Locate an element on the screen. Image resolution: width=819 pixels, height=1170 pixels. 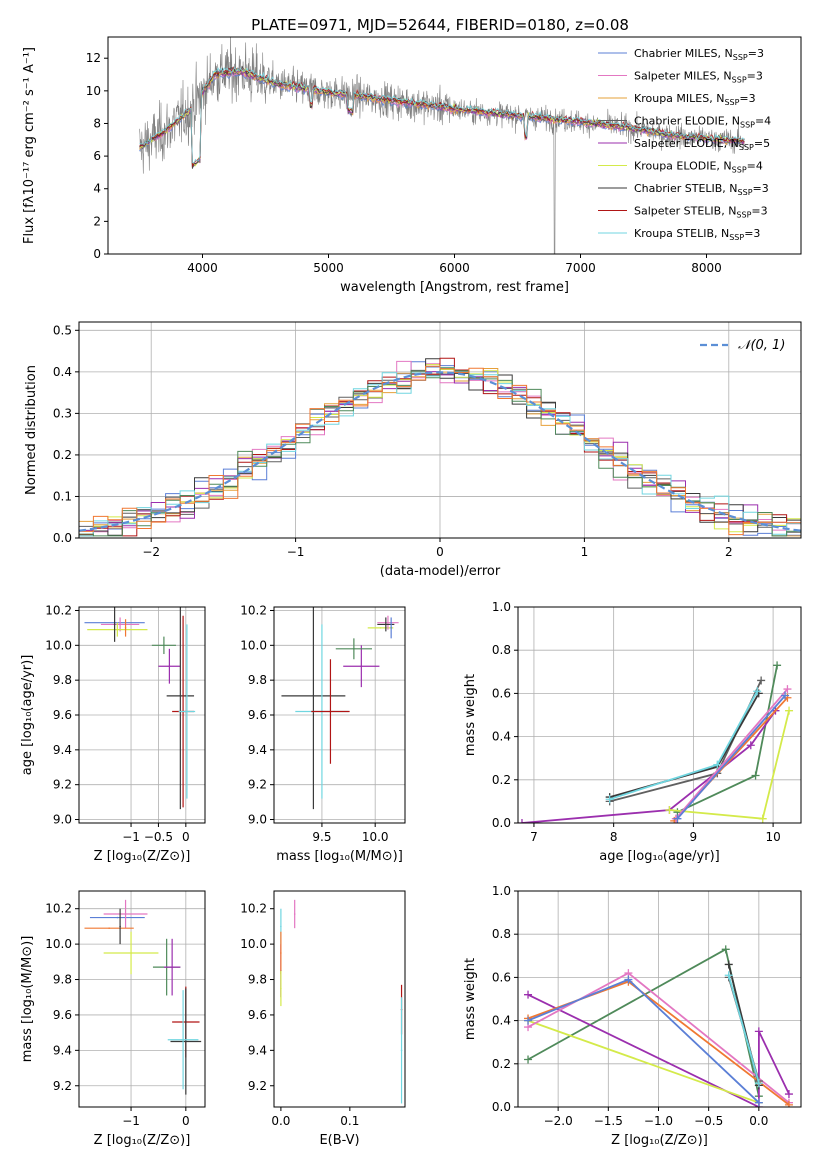
plot-area-mass_vs_Z is located at coordinates (143, 997).